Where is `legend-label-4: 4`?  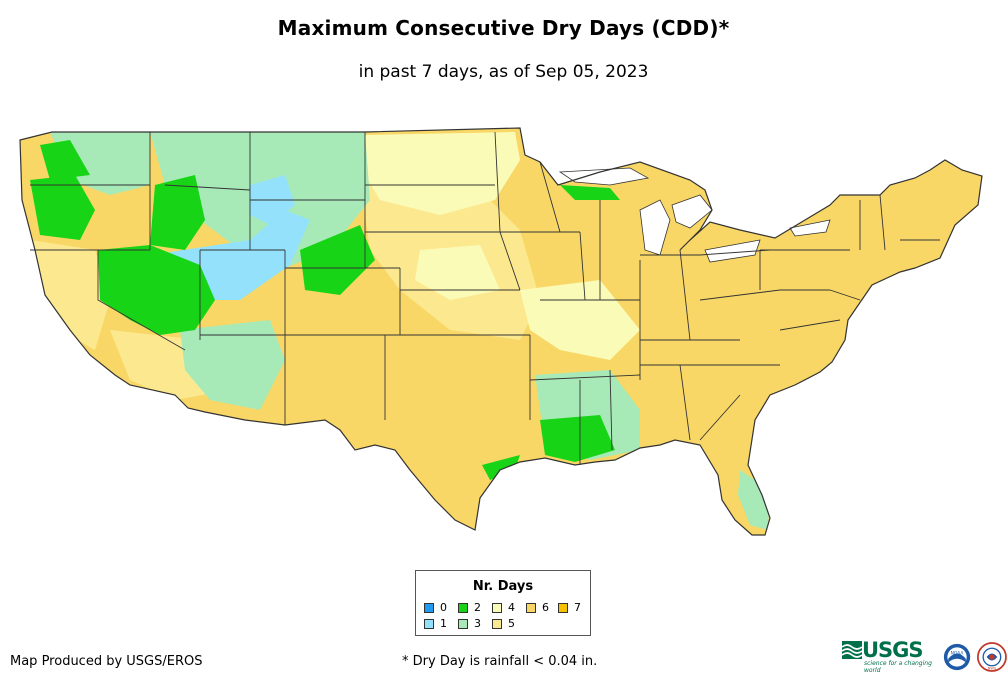
legend-label-4: 4 is located at coordinates (511, 607).